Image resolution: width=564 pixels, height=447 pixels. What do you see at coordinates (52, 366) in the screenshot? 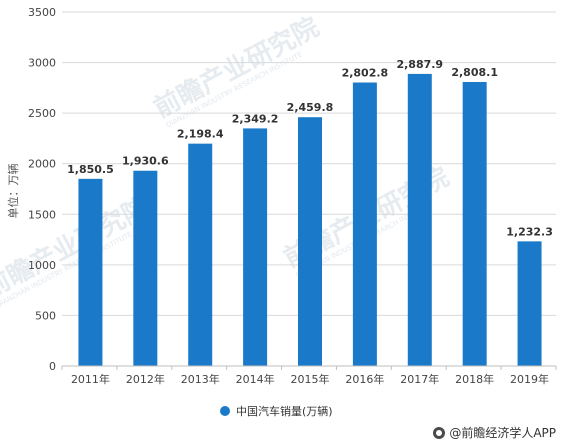
I see `y-tick-label: 0` at bounding box center [52, 366].